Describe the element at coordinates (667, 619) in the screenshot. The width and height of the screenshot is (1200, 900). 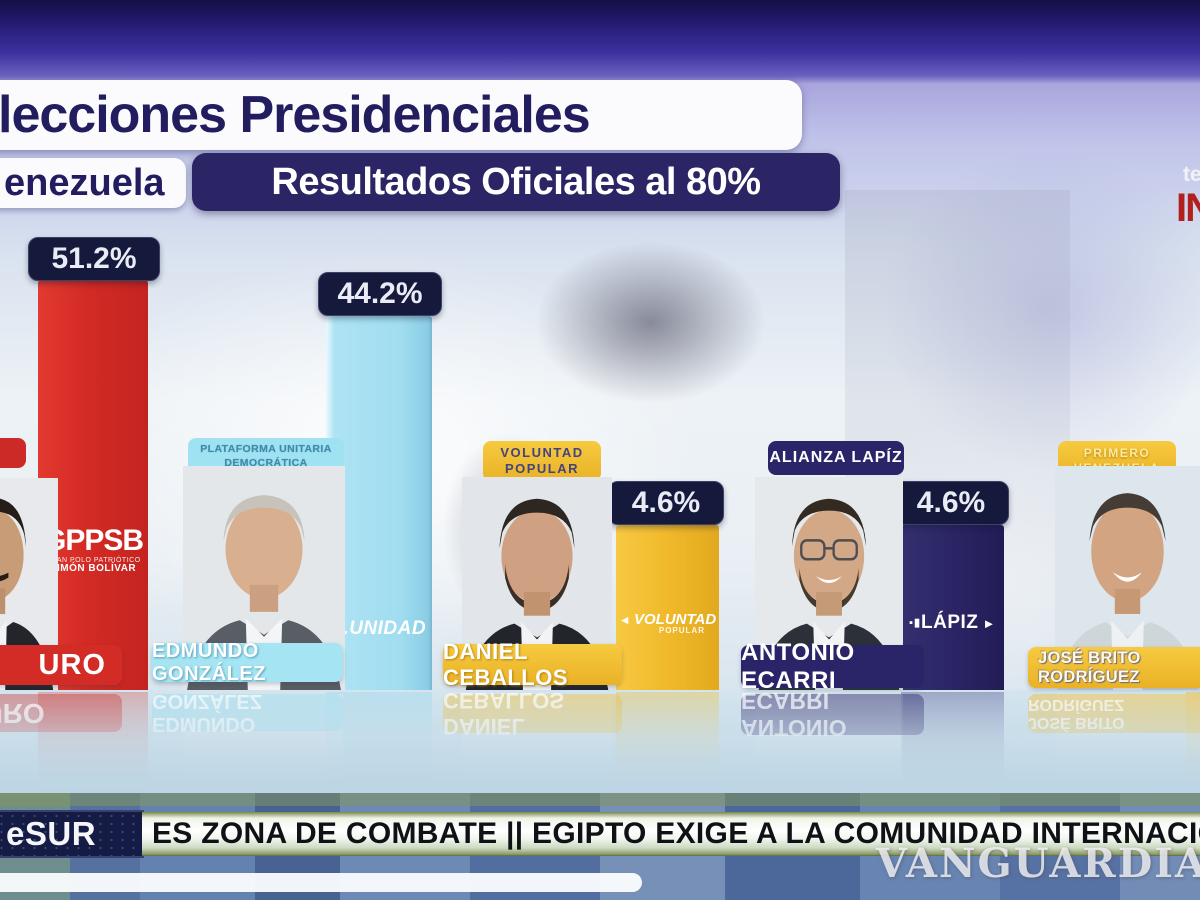
I see `voluntad-logo-text: VOLUNTAD` at that location.